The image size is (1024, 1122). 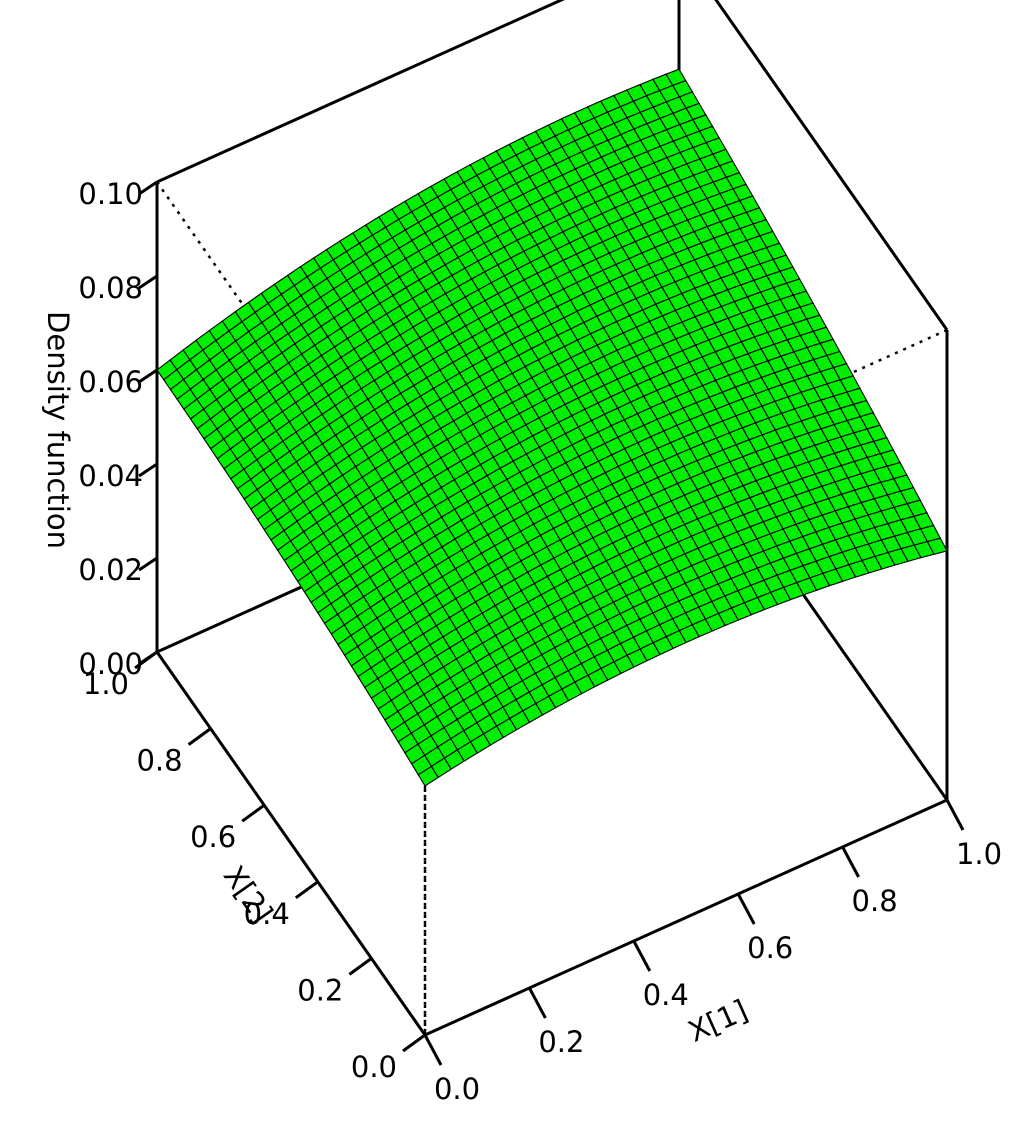 What do you see at coordinates (320, 990) in the screenshot?
I see `y-axis-tick-label: 0.2` at bounding box center [320, 990].